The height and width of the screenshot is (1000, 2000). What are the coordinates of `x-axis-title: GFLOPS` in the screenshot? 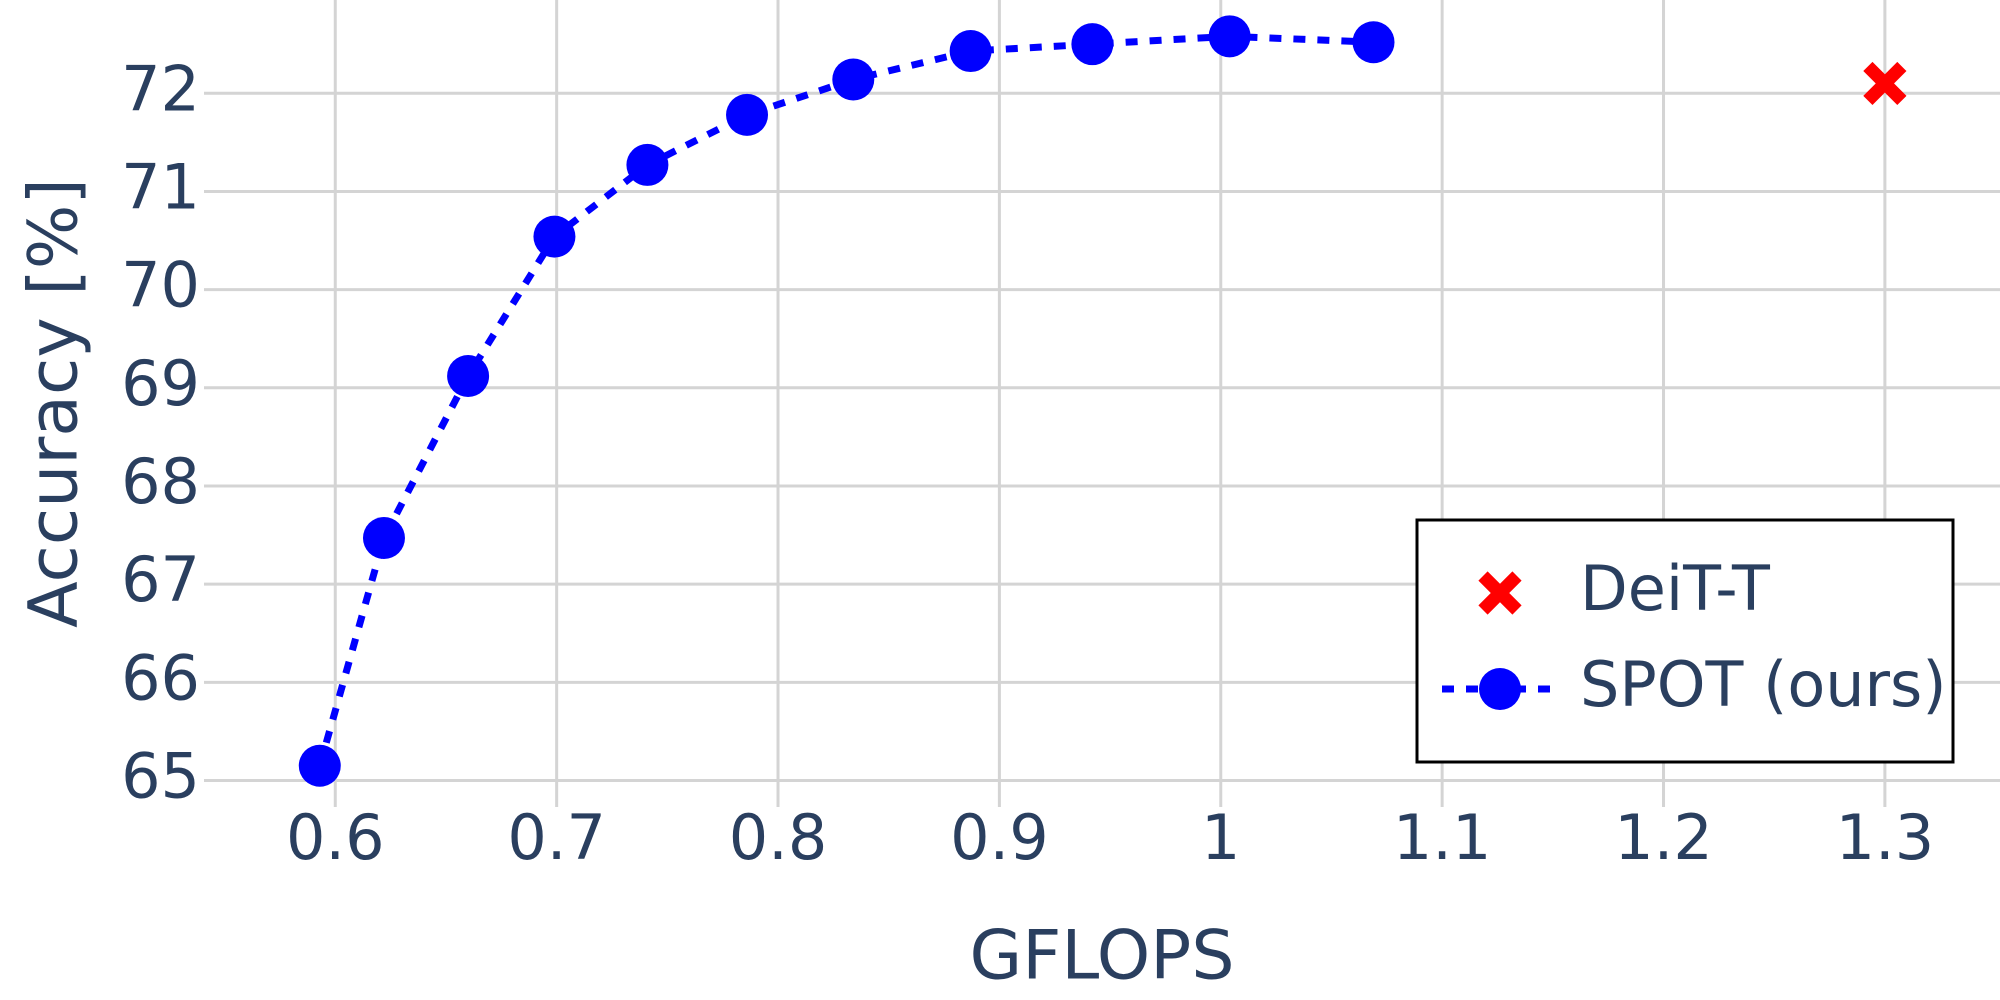 It's located at (1102, 956).